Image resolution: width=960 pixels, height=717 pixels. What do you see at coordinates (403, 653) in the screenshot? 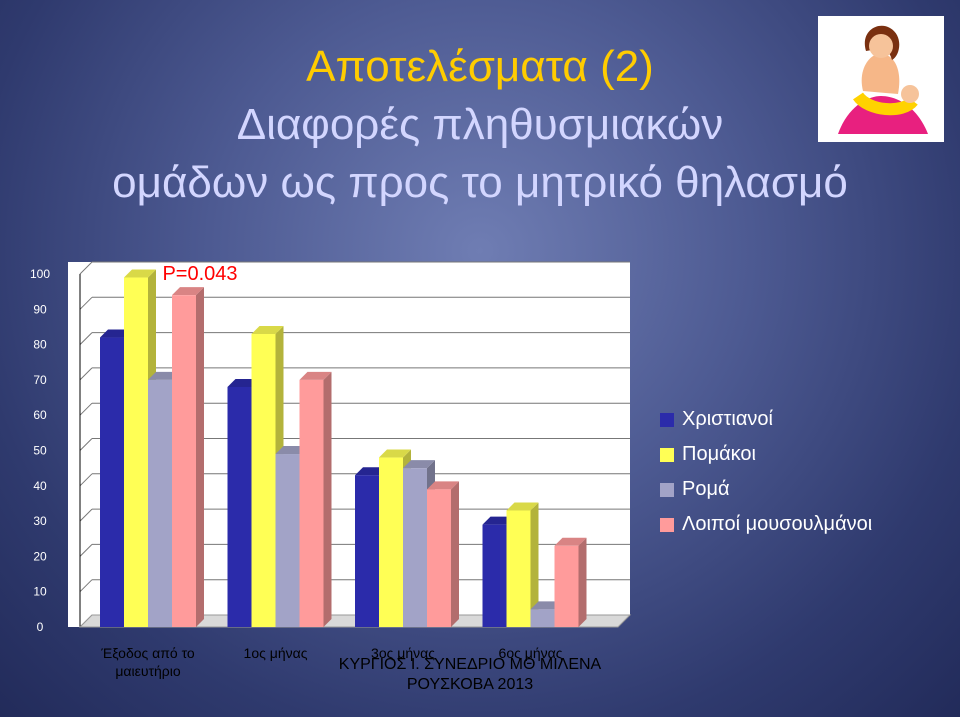
I see `x-tick-label: 3ος μήνας` at bounding box center [403, 653].